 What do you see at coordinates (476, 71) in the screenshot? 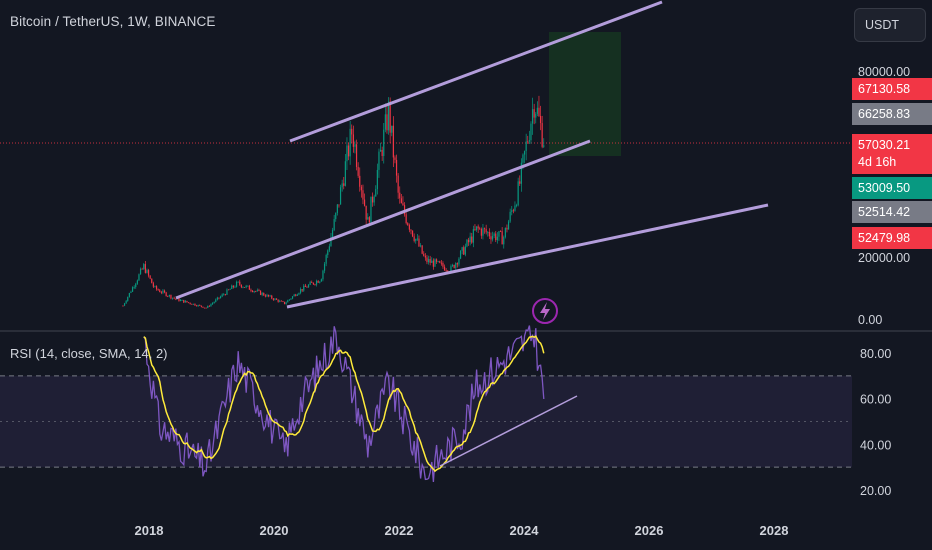
I see `channel-upper-trendline` at bounding box center [476, 71].